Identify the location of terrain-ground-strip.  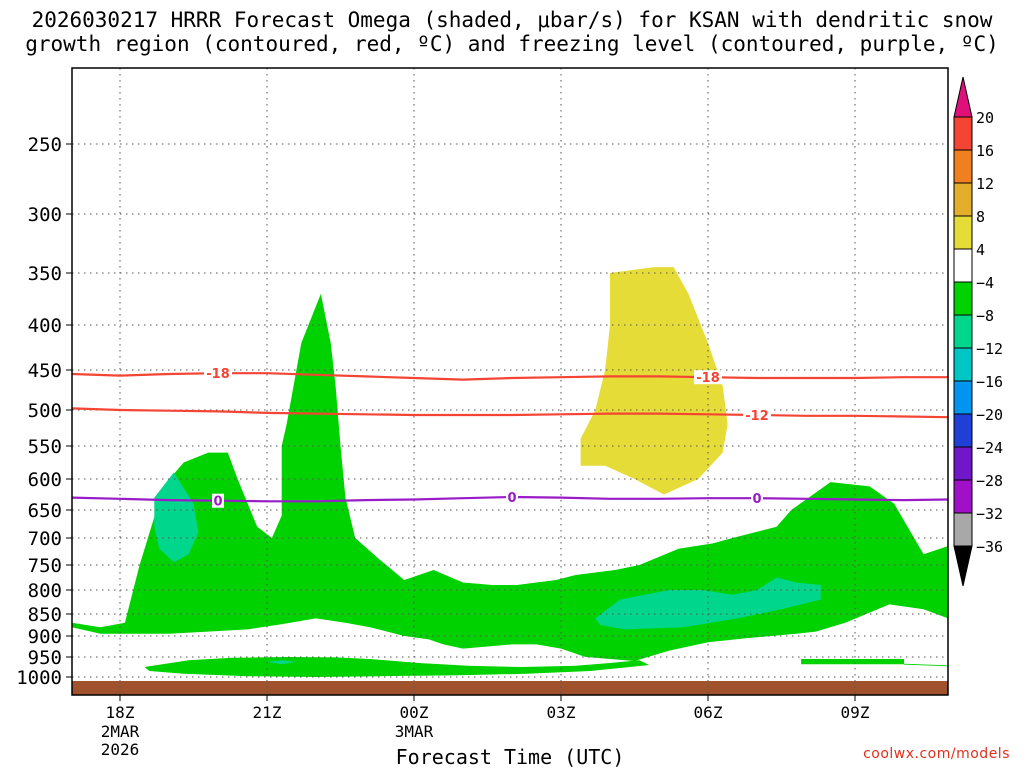
(510, 688).